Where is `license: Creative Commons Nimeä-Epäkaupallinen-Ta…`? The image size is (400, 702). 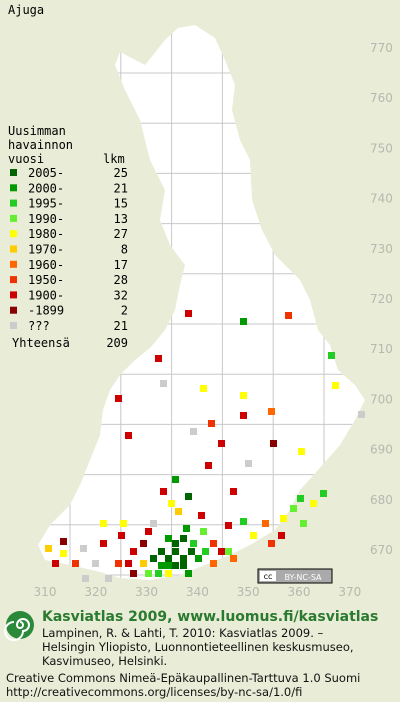 license: Creative Commons Nimeä-Epäkaupallinen-Ta… is located at coordinates (183, 678).